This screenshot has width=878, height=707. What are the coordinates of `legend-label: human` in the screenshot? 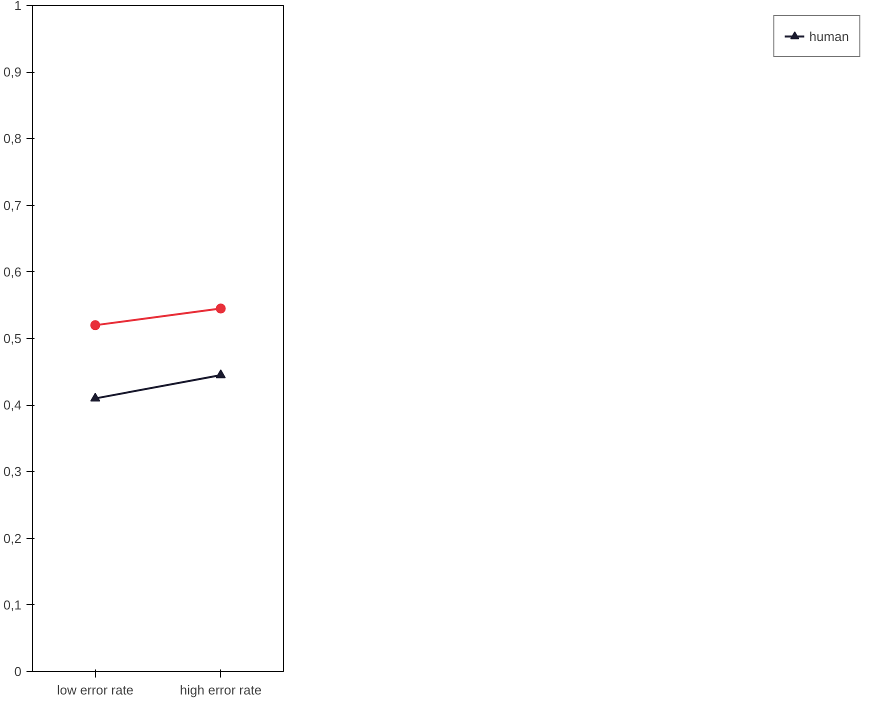 It's located at (829, 36).